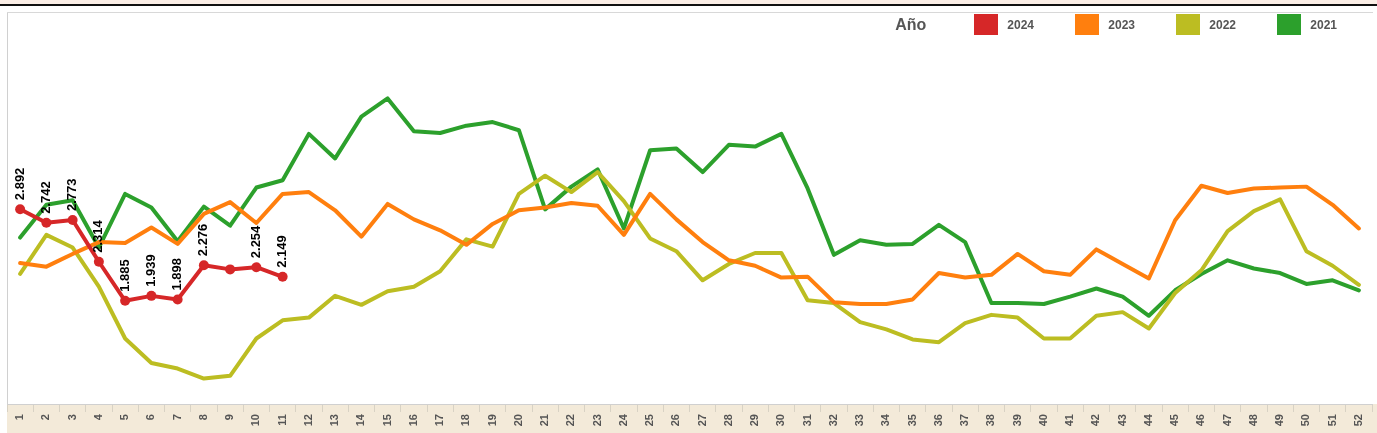  What do you see at coordinates (45, 417) in the screenshot?
I see `x-tick-label: 2` at bounding box center [45, 417].